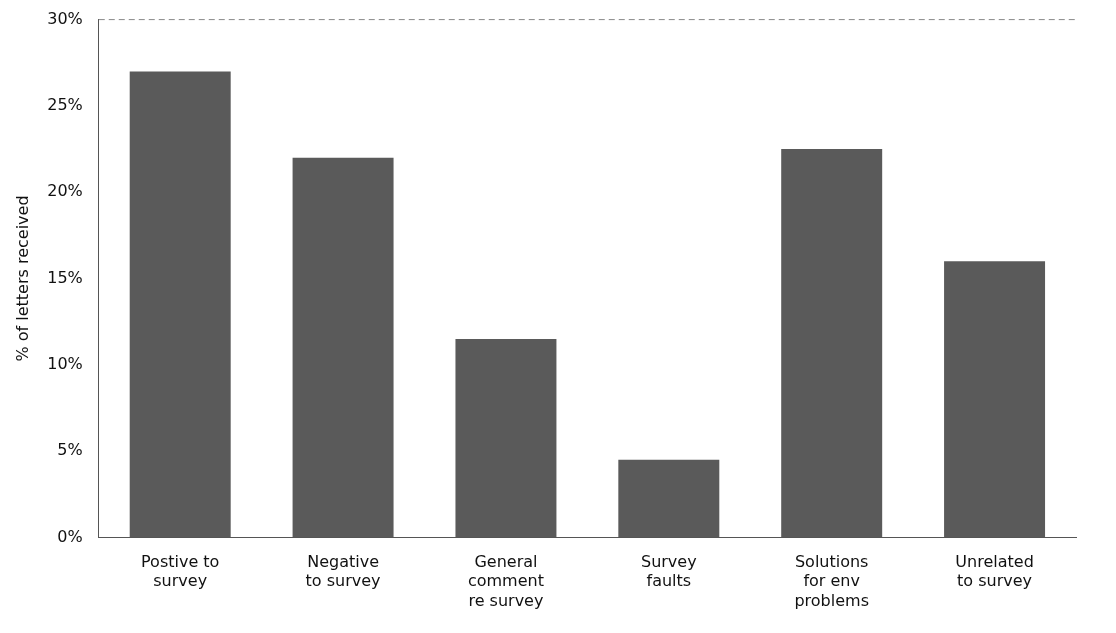 This screenshot has width=1116, height=633. What do you see at coordinates (65, 105) in the screenshot?
I see `y-tick-label: 25%` at bounding box center [65, 105].